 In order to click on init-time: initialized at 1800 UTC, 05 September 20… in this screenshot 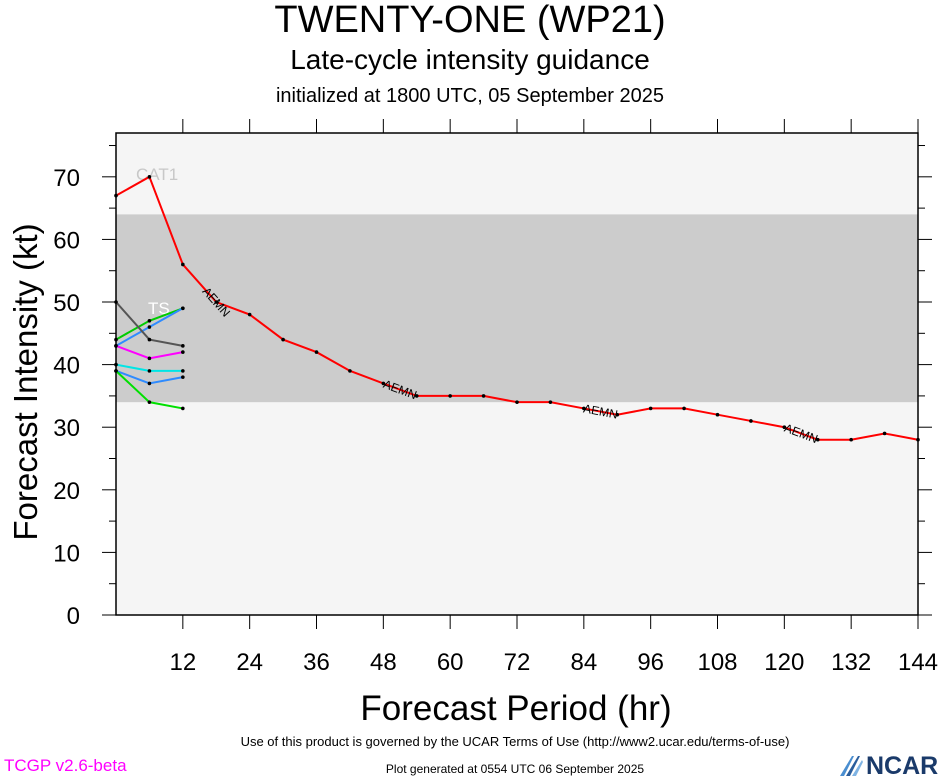, I will do `click(469, 96)`.